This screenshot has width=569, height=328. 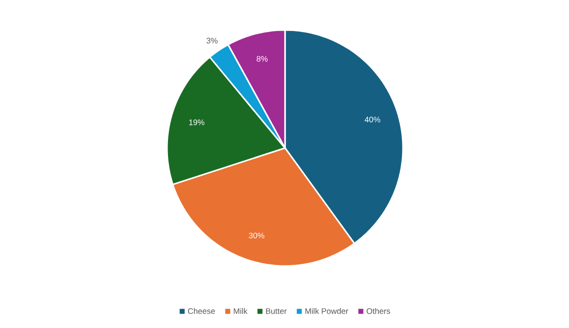 I want to click on legend-label: Milk Powder, so click(x=326, y=311).